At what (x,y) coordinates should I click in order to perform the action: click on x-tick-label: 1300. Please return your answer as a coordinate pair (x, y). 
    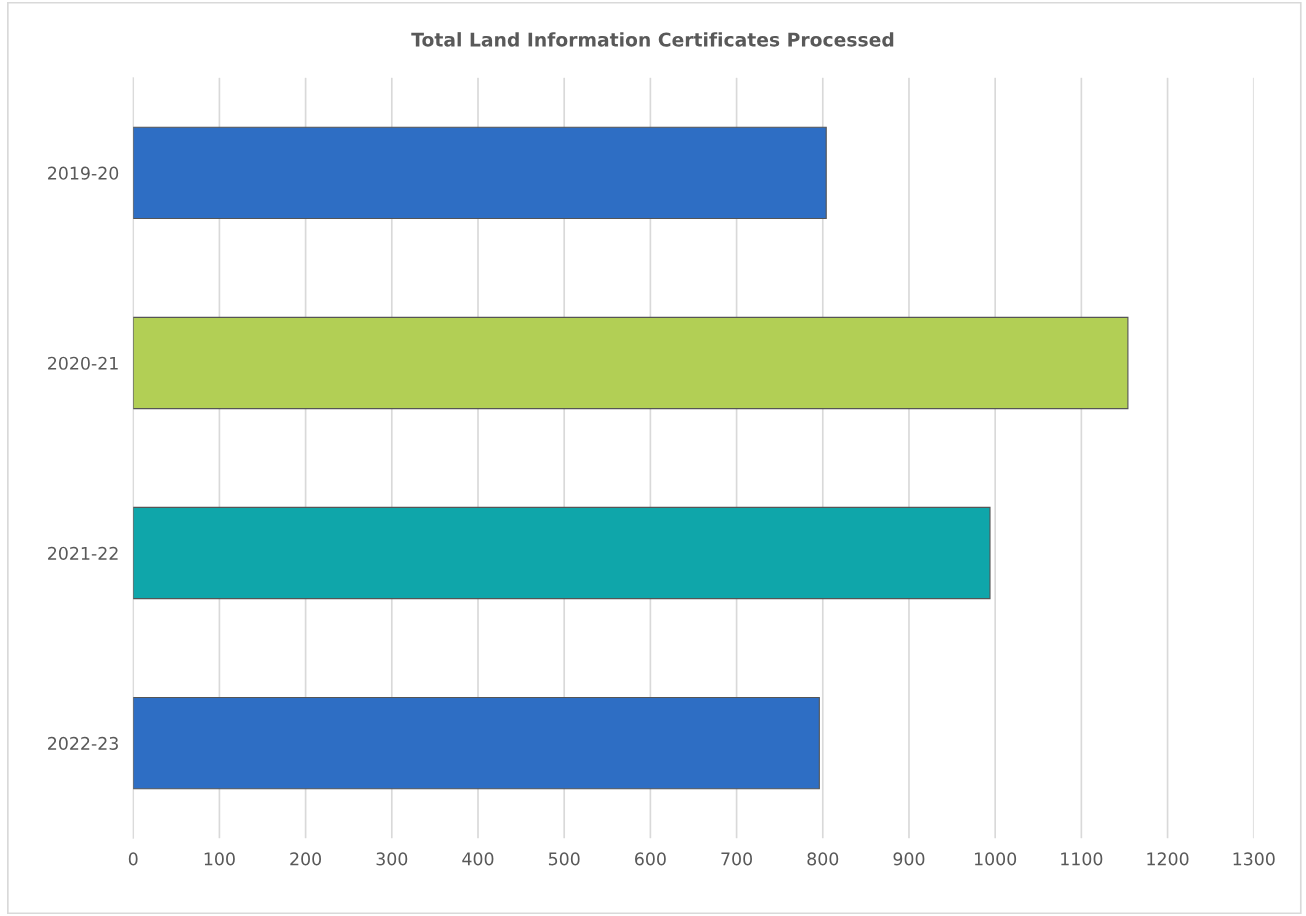
    Looking at the image, I should click on (1254, 859).